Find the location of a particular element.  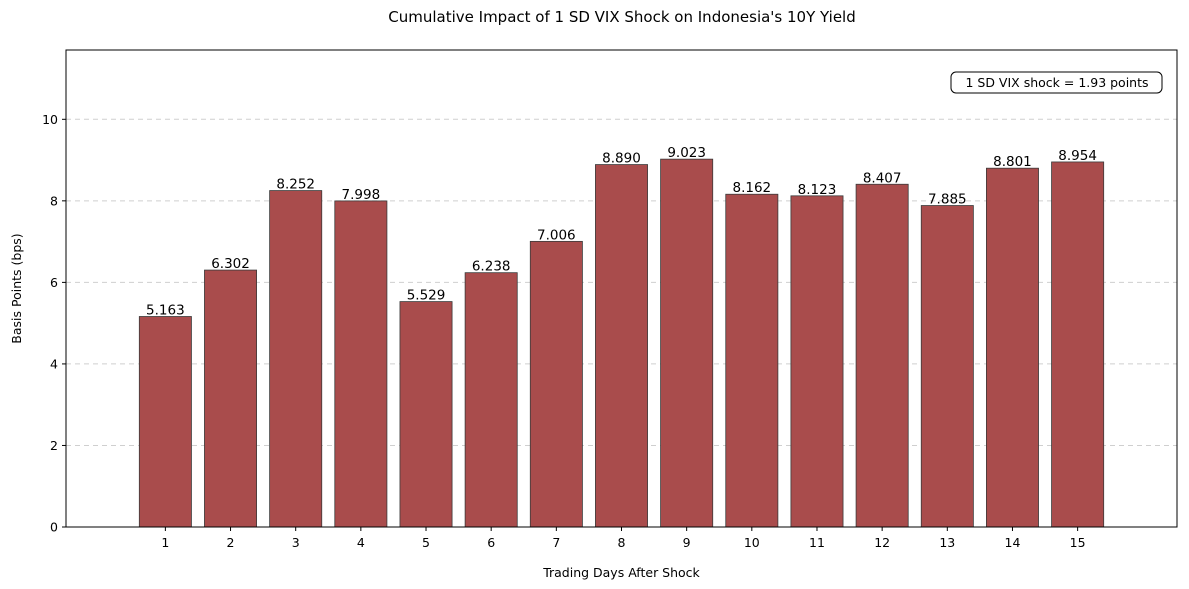

data-label-13: 7.885 is located at coordinates (947, 200).